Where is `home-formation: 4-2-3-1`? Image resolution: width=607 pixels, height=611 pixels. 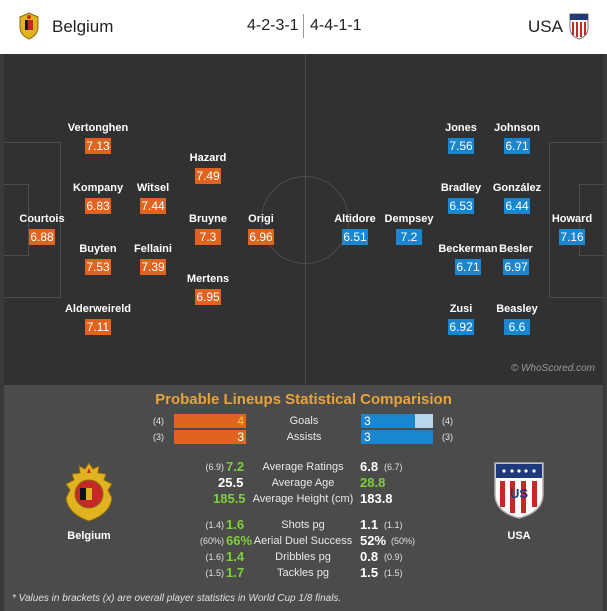 home-formation: 4-2-3-1 is located at coordinates (273, 25).